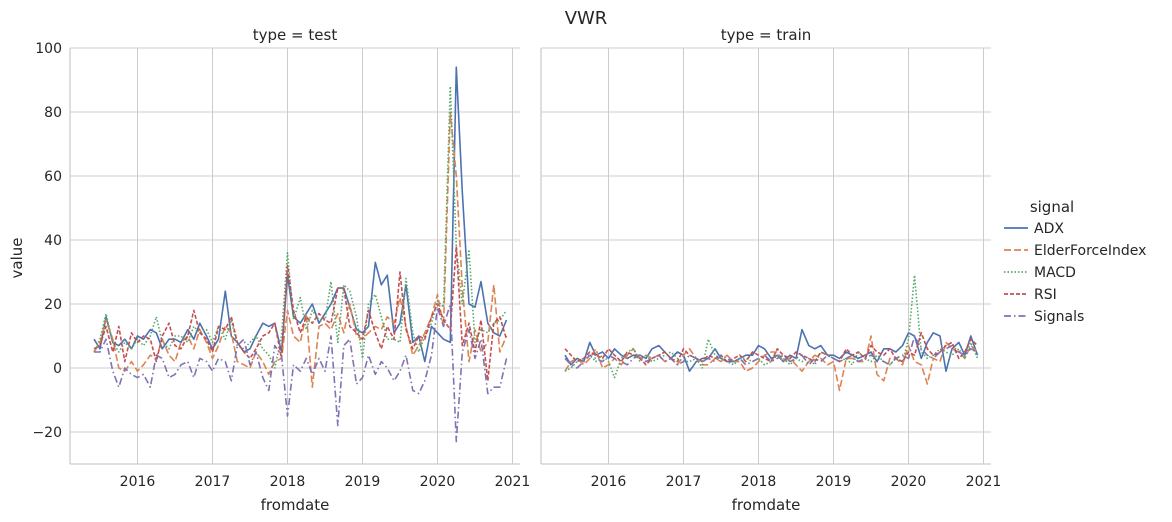  I want to click on legend-item: MACD, so click(1040, 273).